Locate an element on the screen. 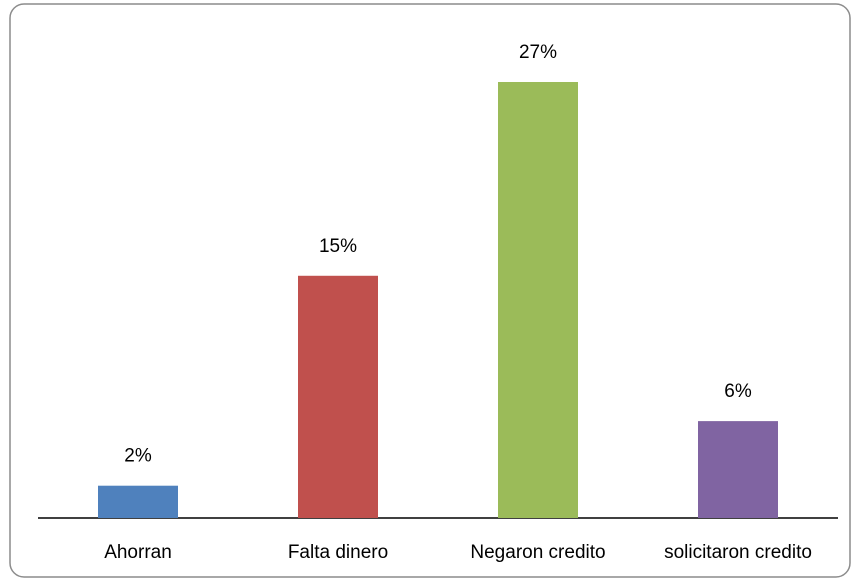 The image size is (854, 586). x-tick-label: solicitaron credito is located at coordinates (738, 552).